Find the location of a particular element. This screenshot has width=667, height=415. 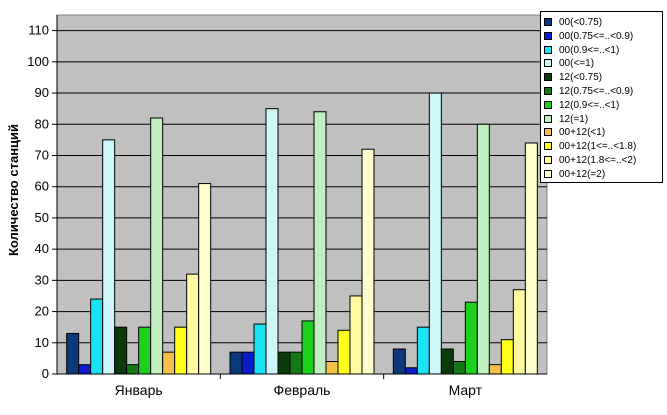

legend-label: 12(0.9<=..<1) is located at coordinates (589, 105).